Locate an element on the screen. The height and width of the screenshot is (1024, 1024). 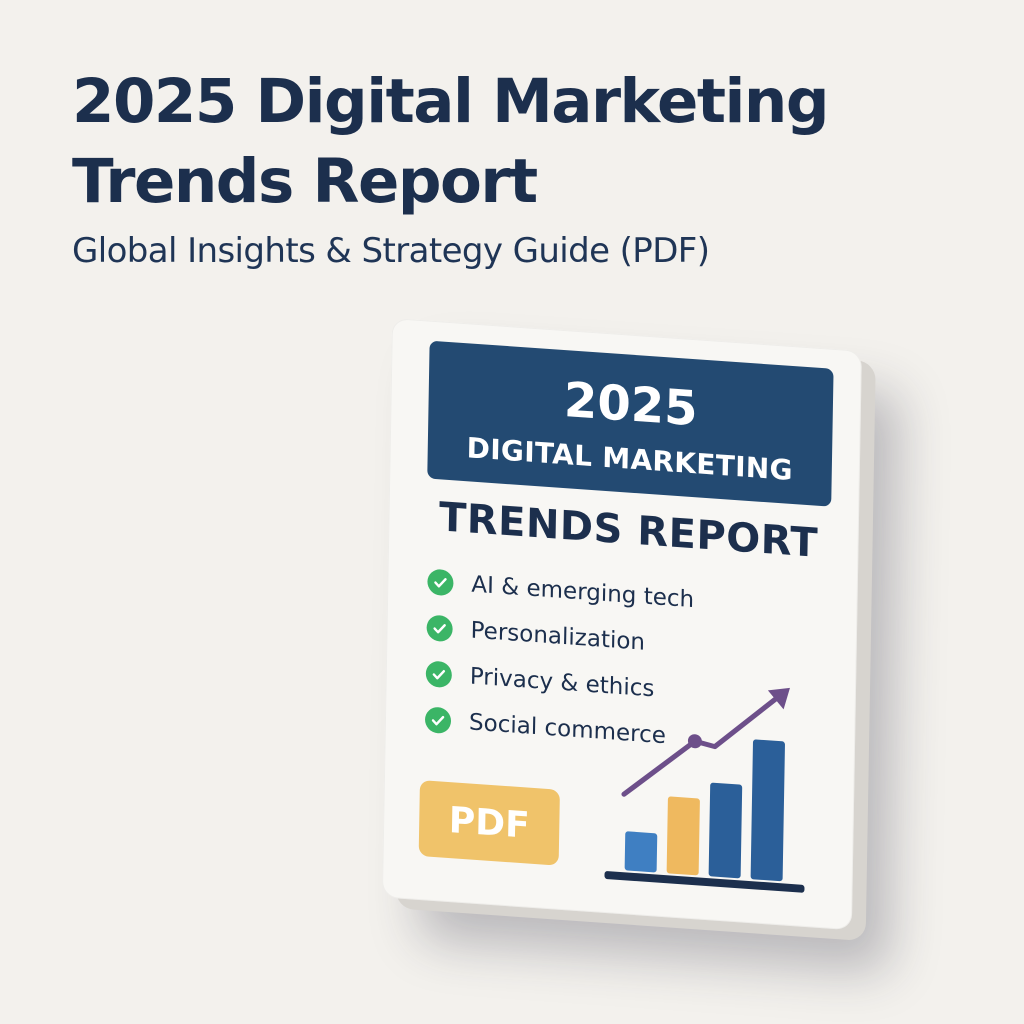
checklist-item-label: Personalization is located at coordinates (558, 636).